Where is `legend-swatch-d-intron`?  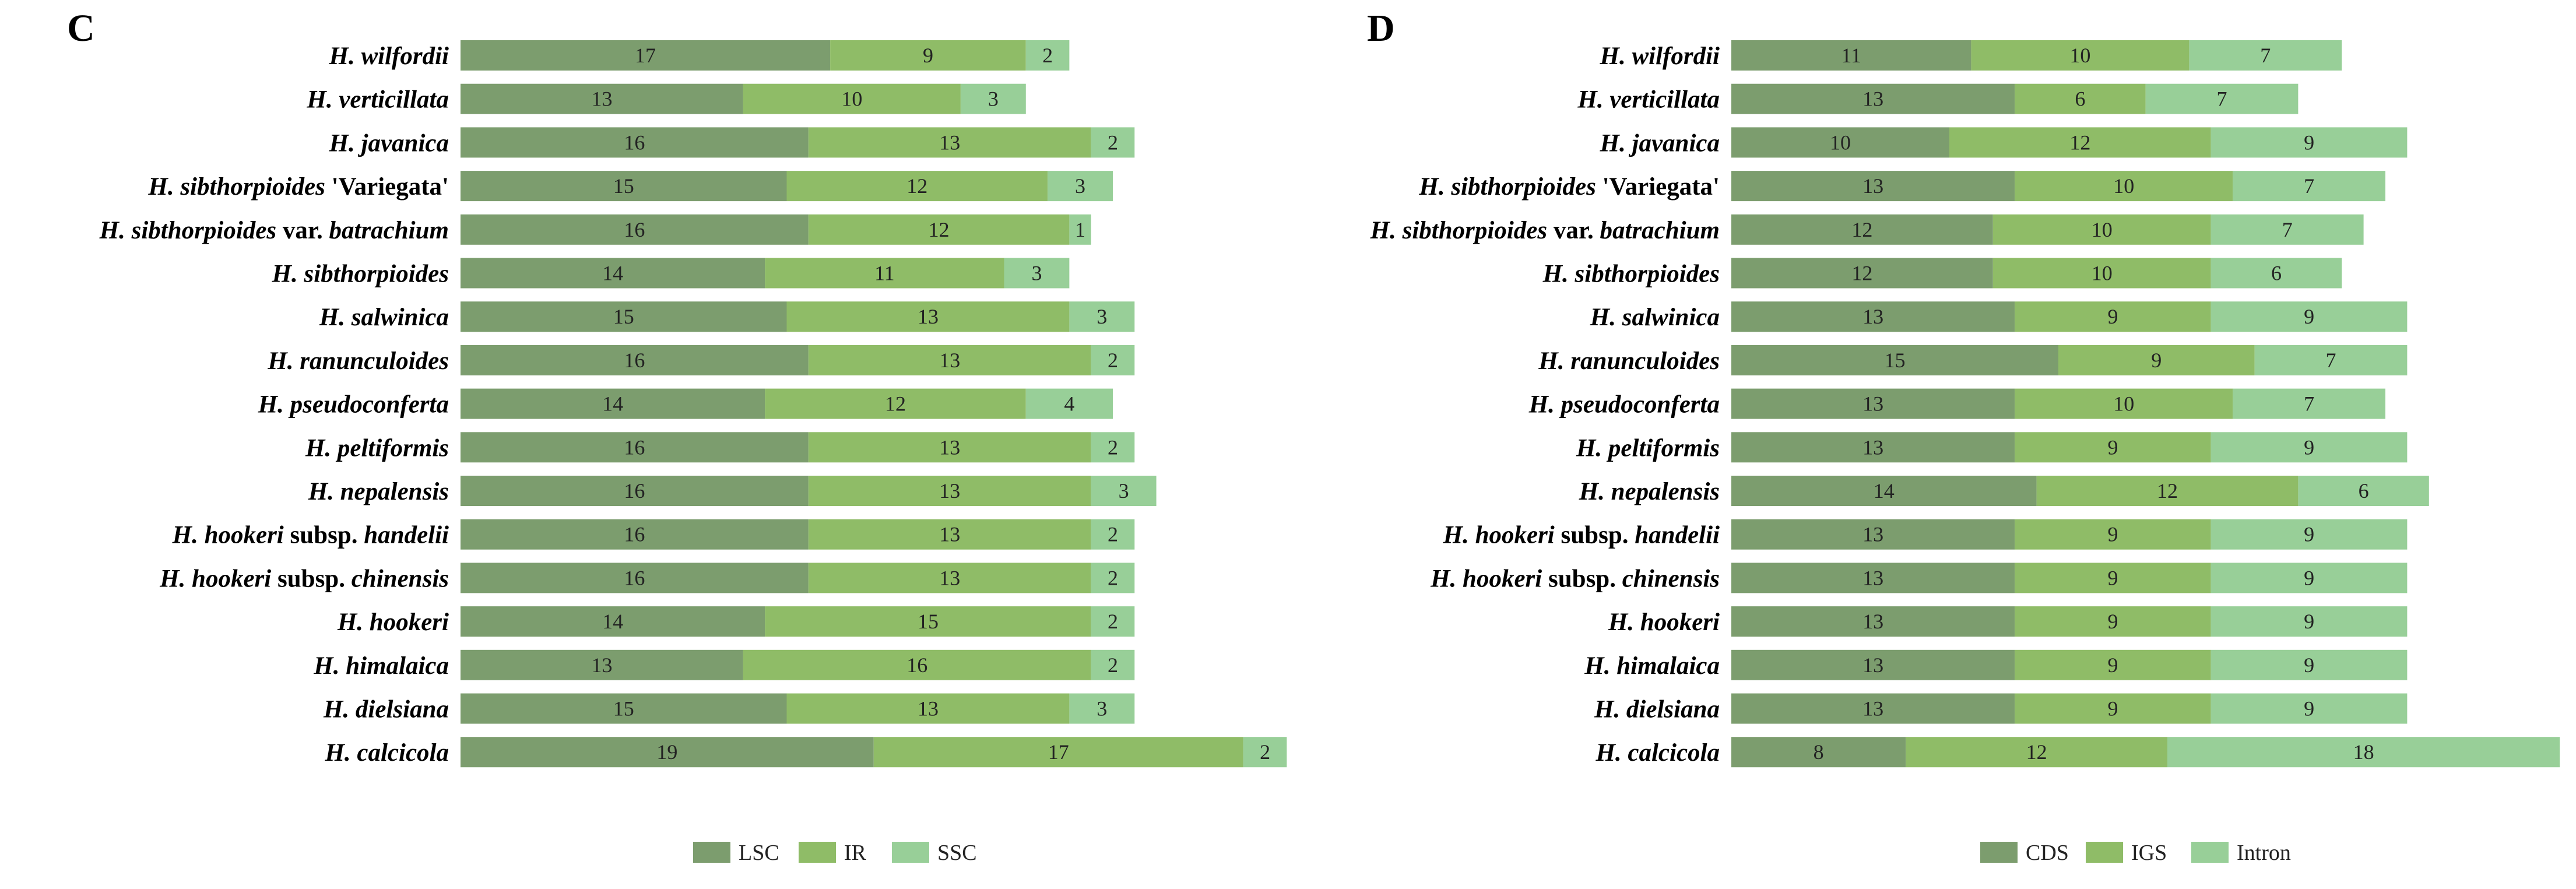
legend-swatch-d-intron is located at coordinates (2210, 852).